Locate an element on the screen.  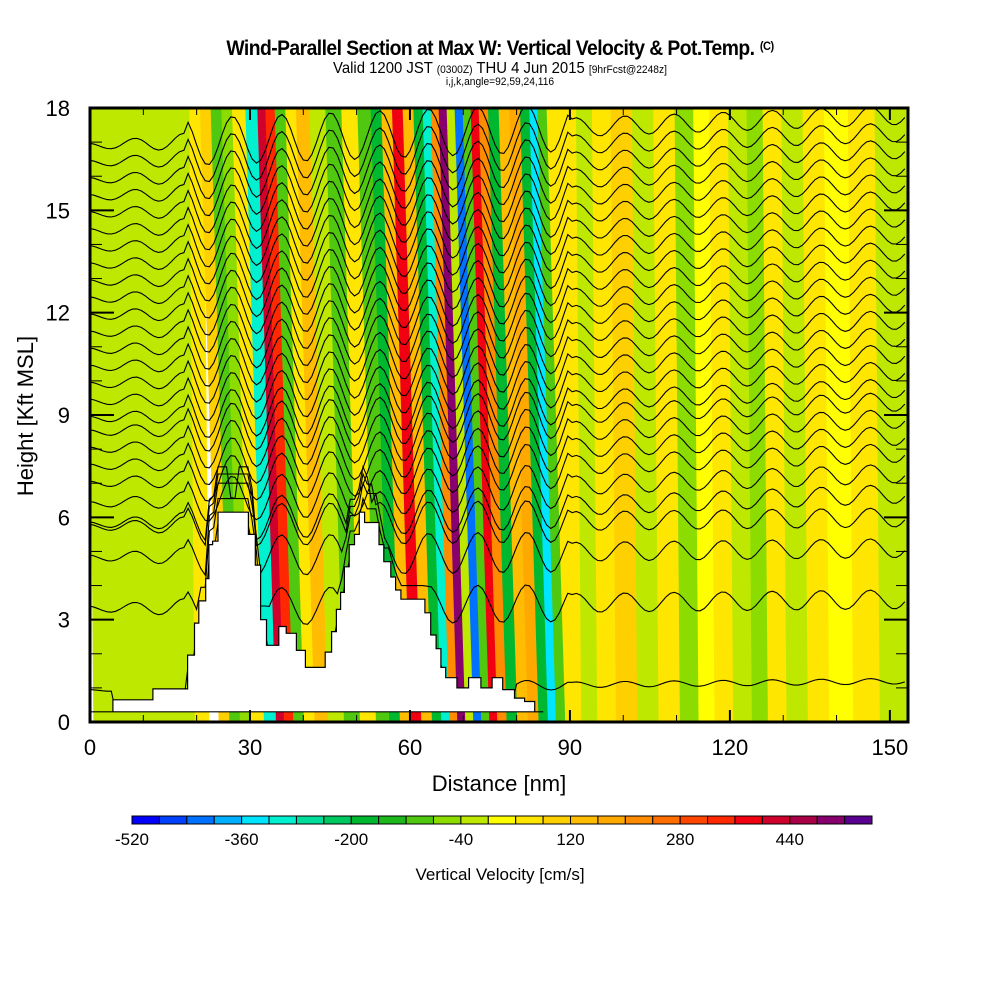
colorbar: -520 -360 -200 -40 120 280 440 is located at coordinates (494, 832).